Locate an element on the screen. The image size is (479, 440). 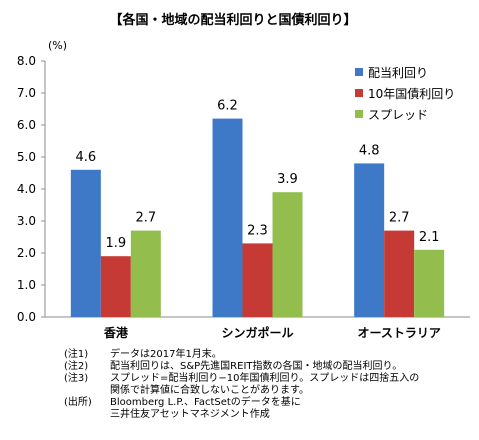
bar-value-label: 4.8 is located at coordinates (369, 150).